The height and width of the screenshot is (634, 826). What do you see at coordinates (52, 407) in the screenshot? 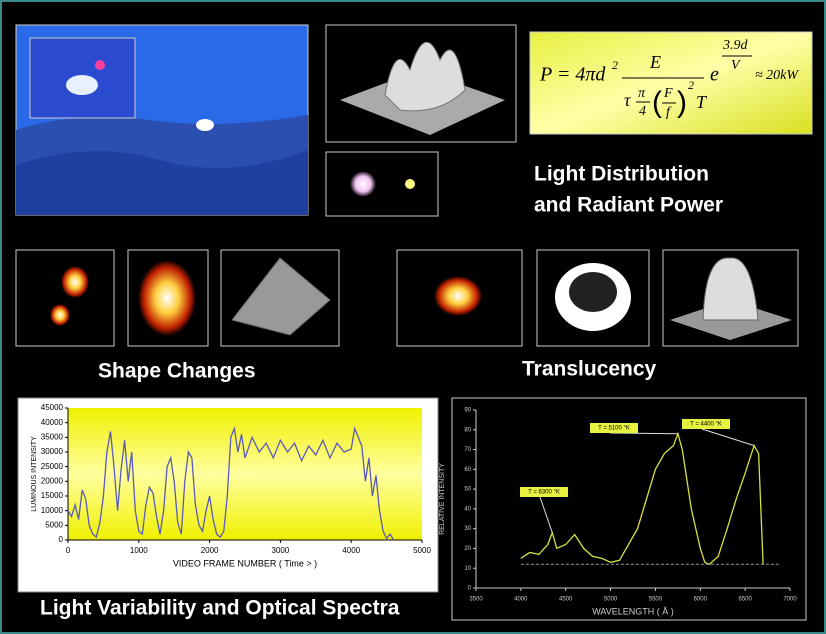
I see `y-tick-label: 45000` at bounding box center [52, 407].